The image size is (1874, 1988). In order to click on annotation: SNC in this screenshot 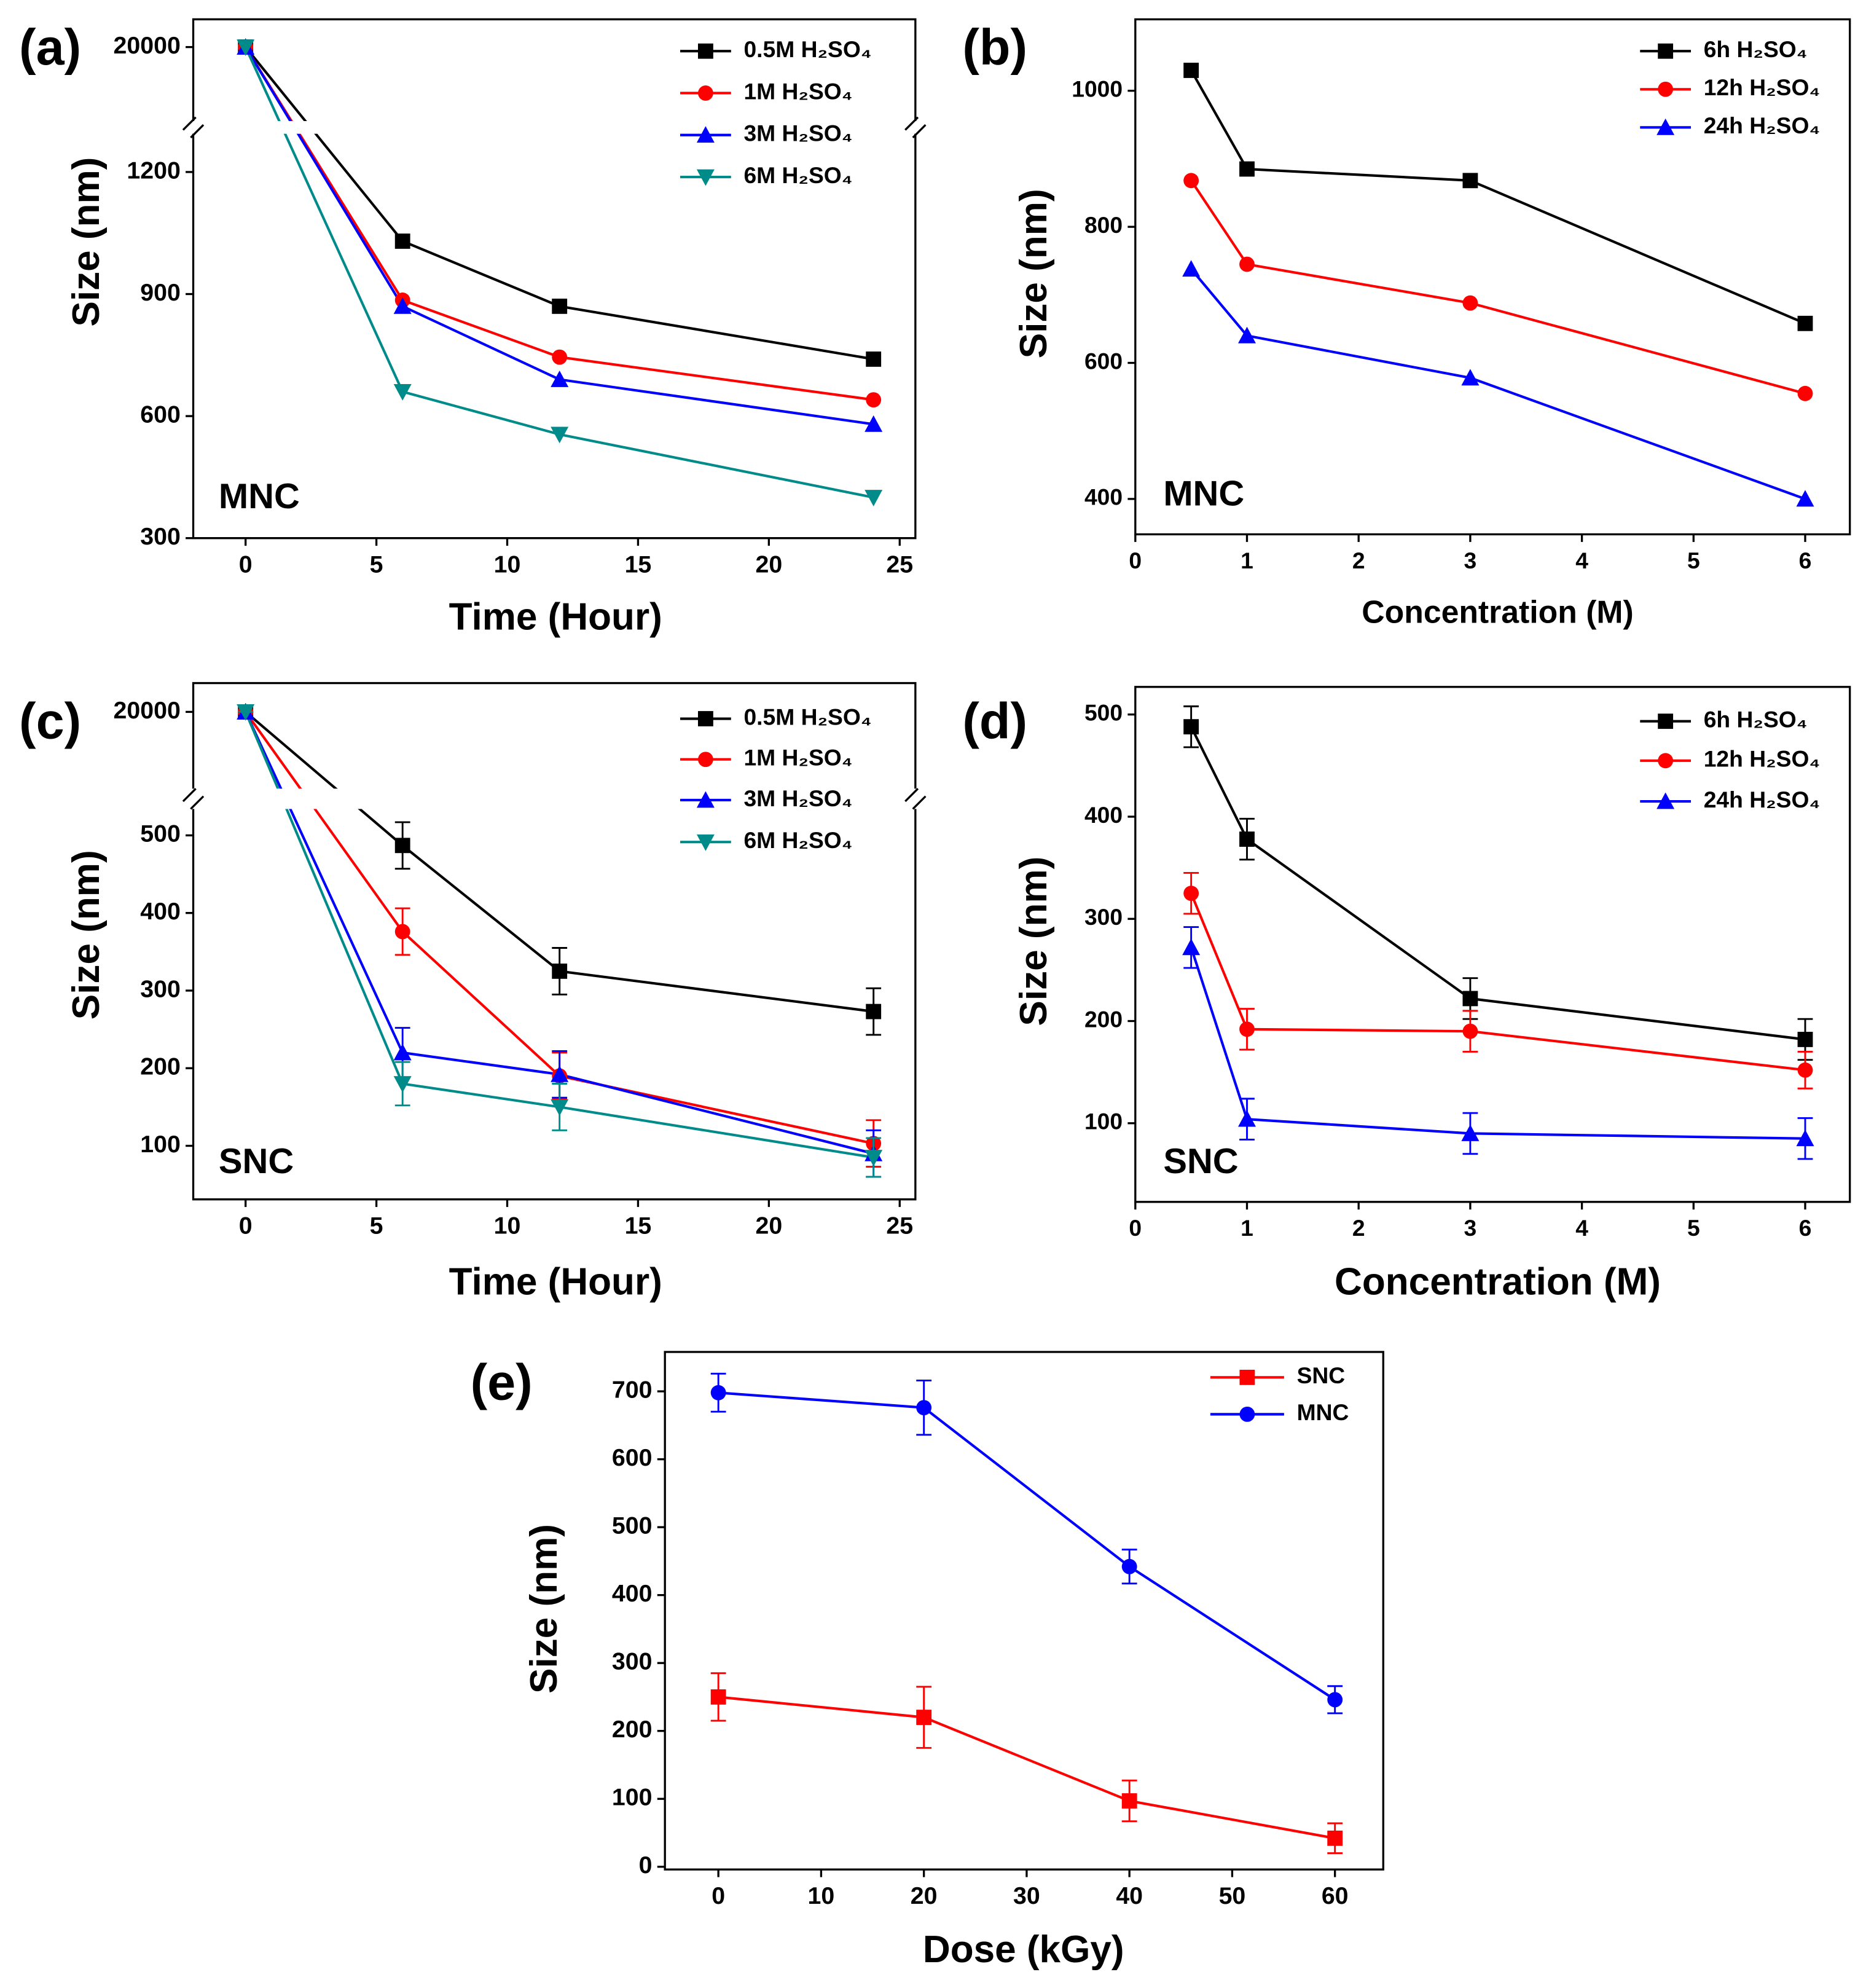, I will do `click(256, 1161)`.